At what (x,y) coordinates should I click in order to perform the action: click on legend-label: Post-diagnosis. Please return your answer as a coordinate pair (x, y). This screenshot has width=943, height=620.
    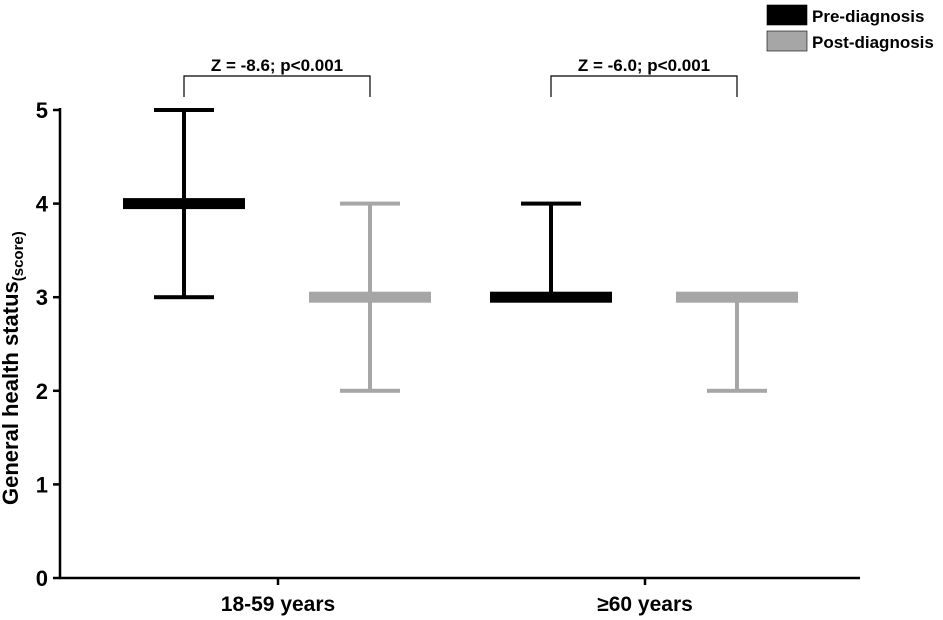
    Looking at the image, I should click on (873, 42).